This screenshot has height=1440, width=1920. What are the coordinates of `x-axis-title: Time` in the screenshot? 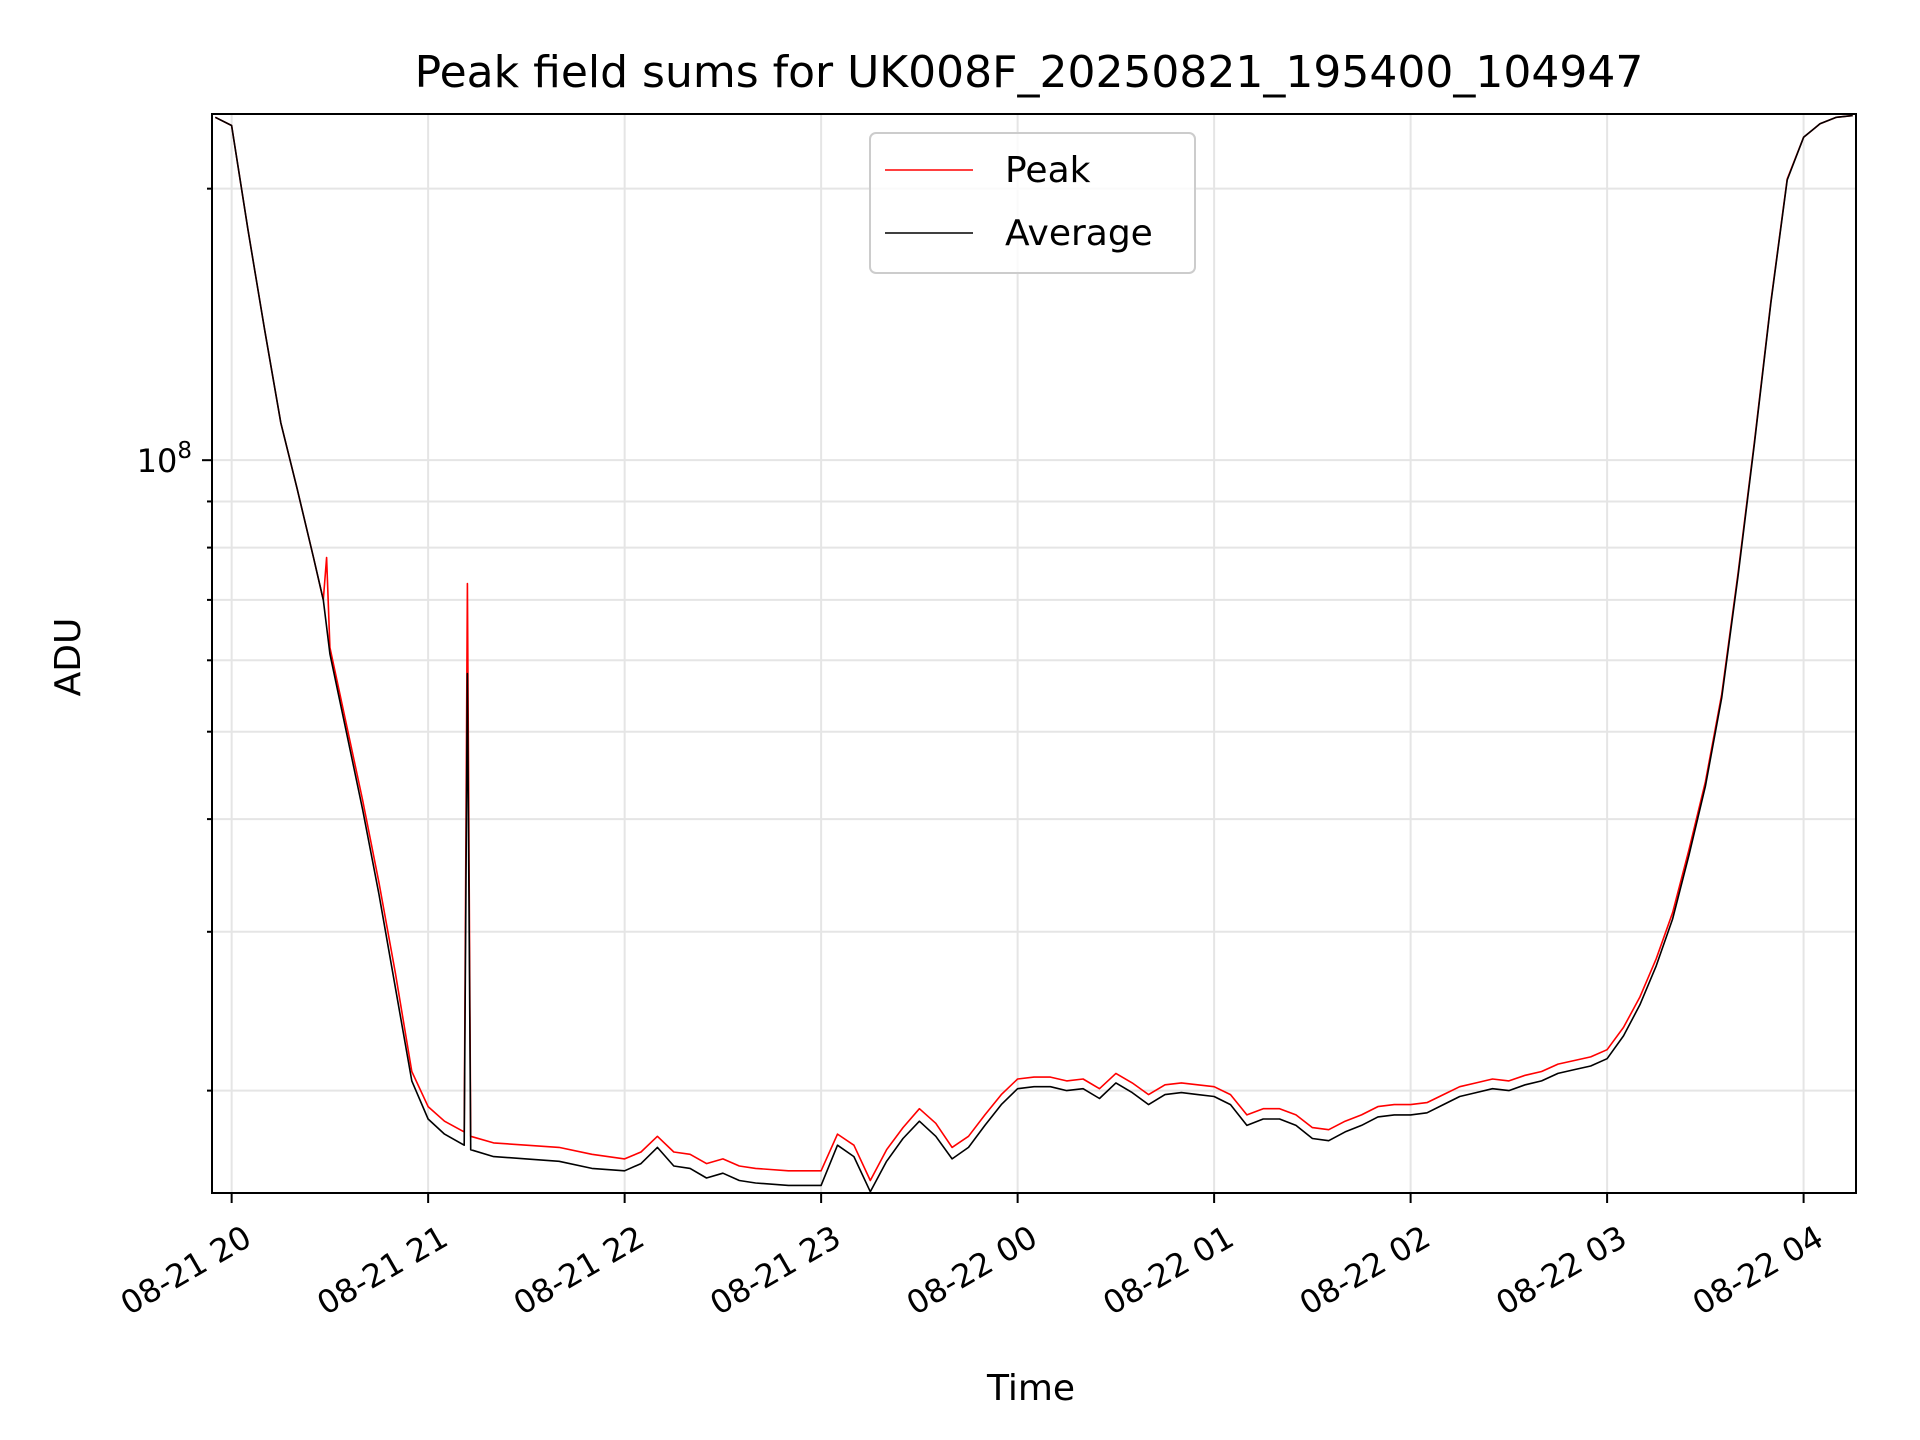 It's located at (1030, 1388).